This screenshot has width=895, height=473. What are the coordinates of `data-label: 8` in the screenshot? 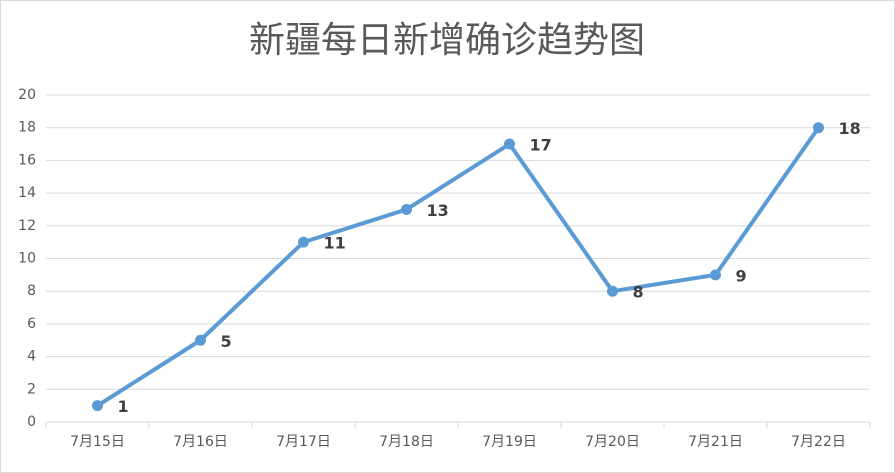 It's located at (638, 292).